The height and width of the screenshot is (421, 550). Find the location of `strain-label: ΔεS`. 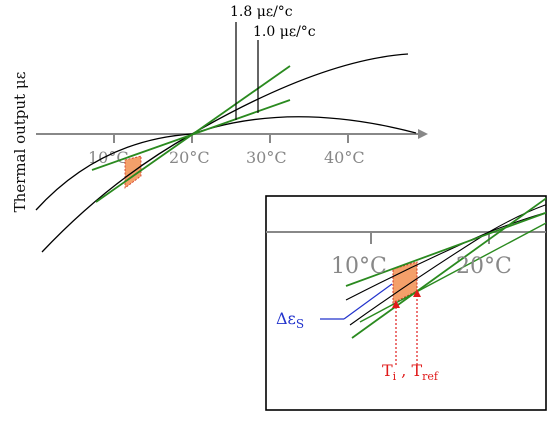

strain-label: ΔεS is located at coordinates (290, 320).